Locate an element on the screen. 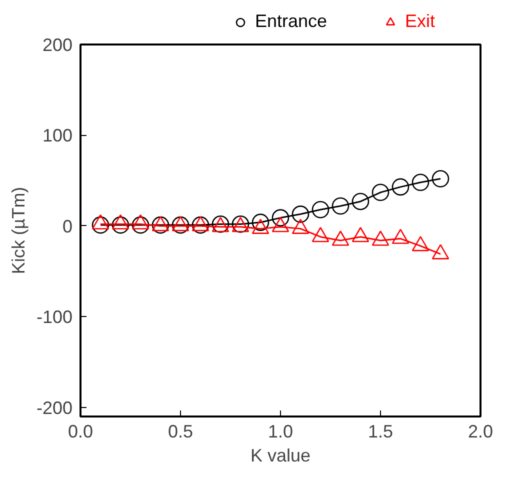 This screenshot has width=505, height=485. legend-label: Entrance is located at coordinates (291, 21).